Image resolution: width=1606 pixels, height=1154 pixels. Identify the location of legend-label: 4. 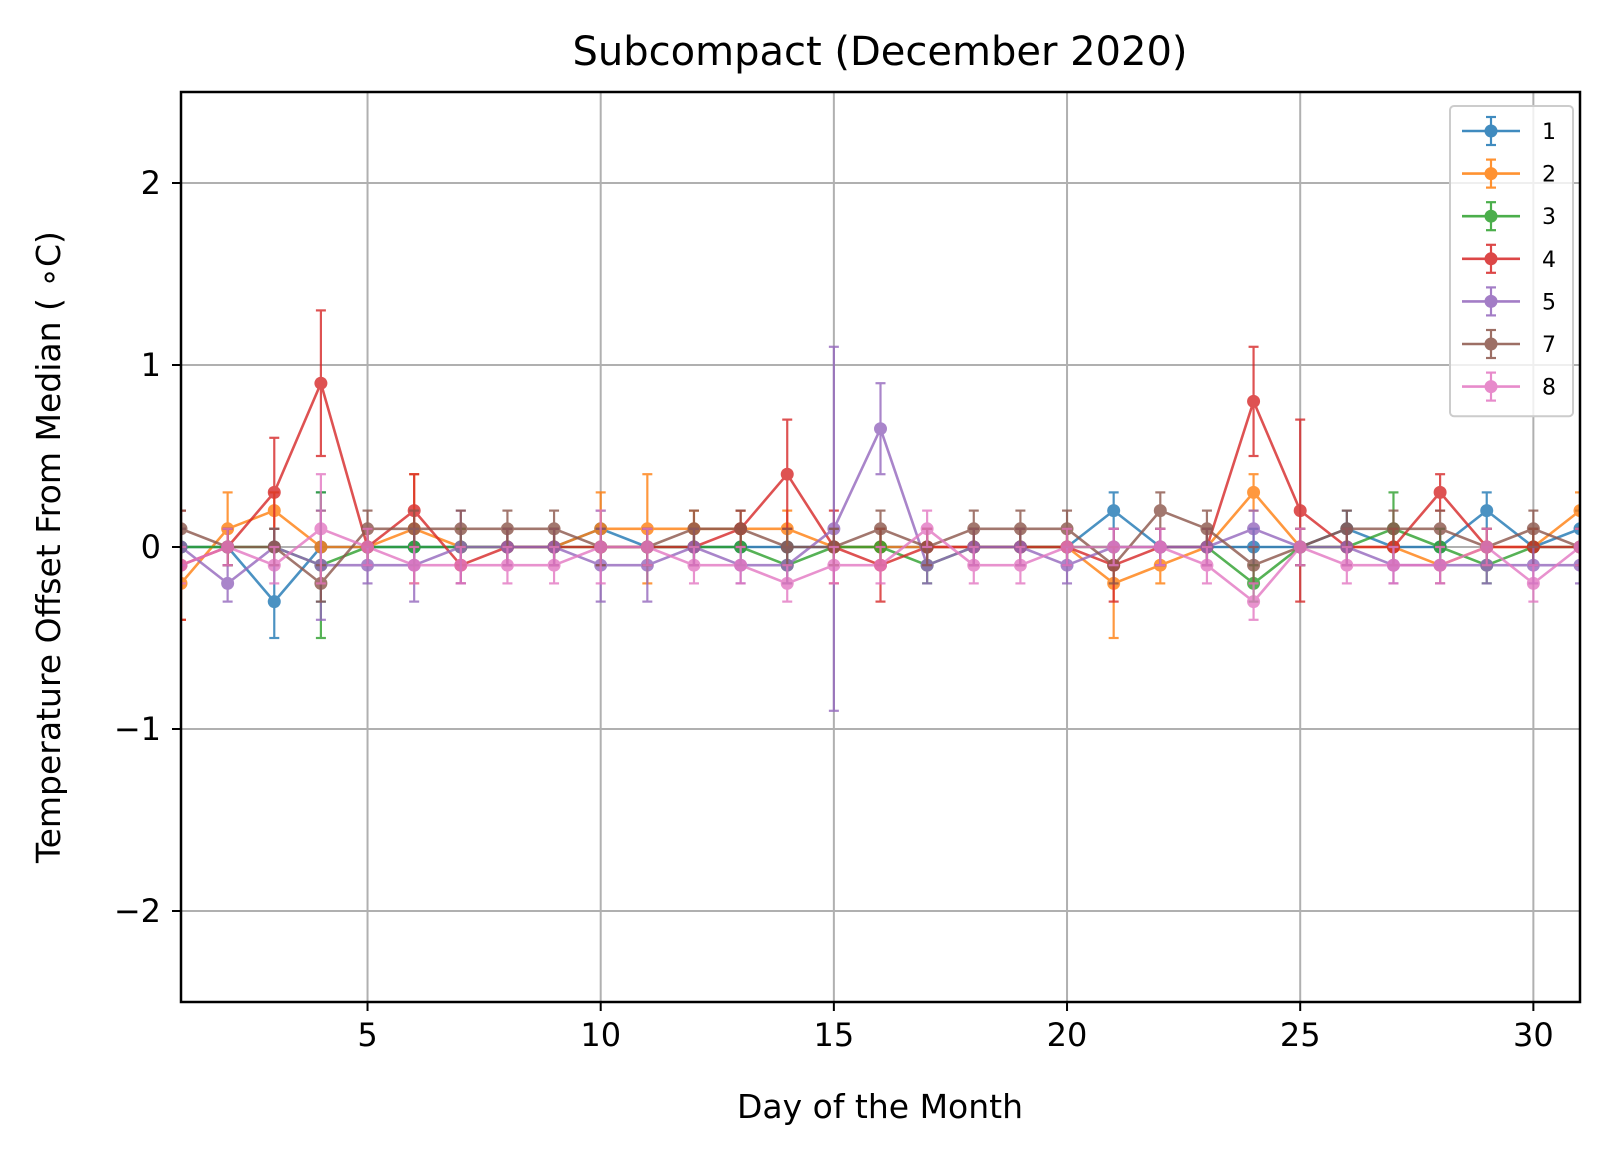
(1549, 260).